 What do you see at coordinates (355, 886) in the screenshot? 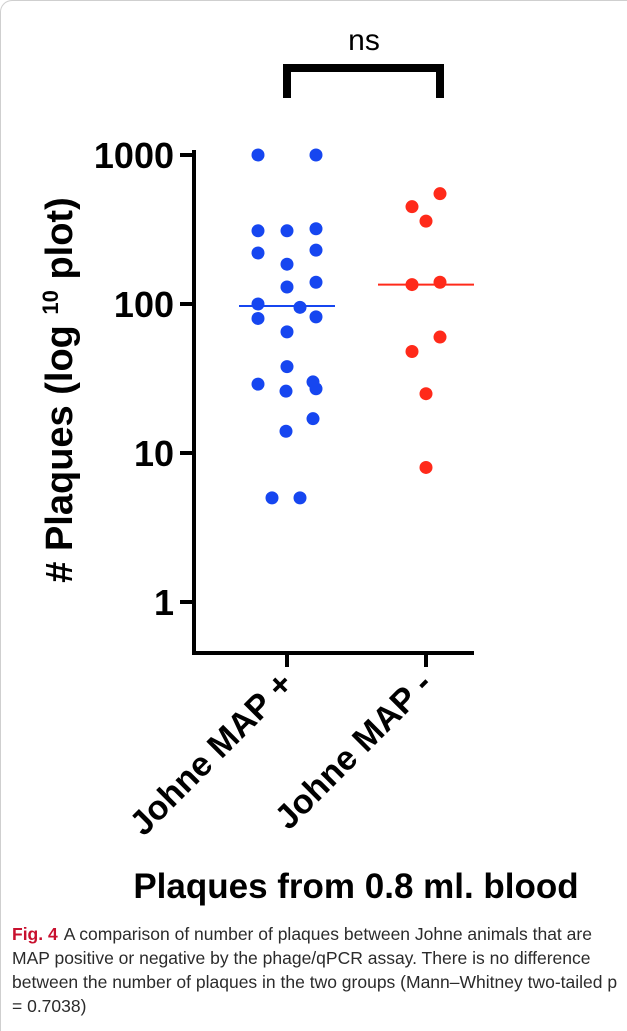
I see `x-axis-label: Plaques from 0.8 ml. blood` at bounding box center [355, 886].